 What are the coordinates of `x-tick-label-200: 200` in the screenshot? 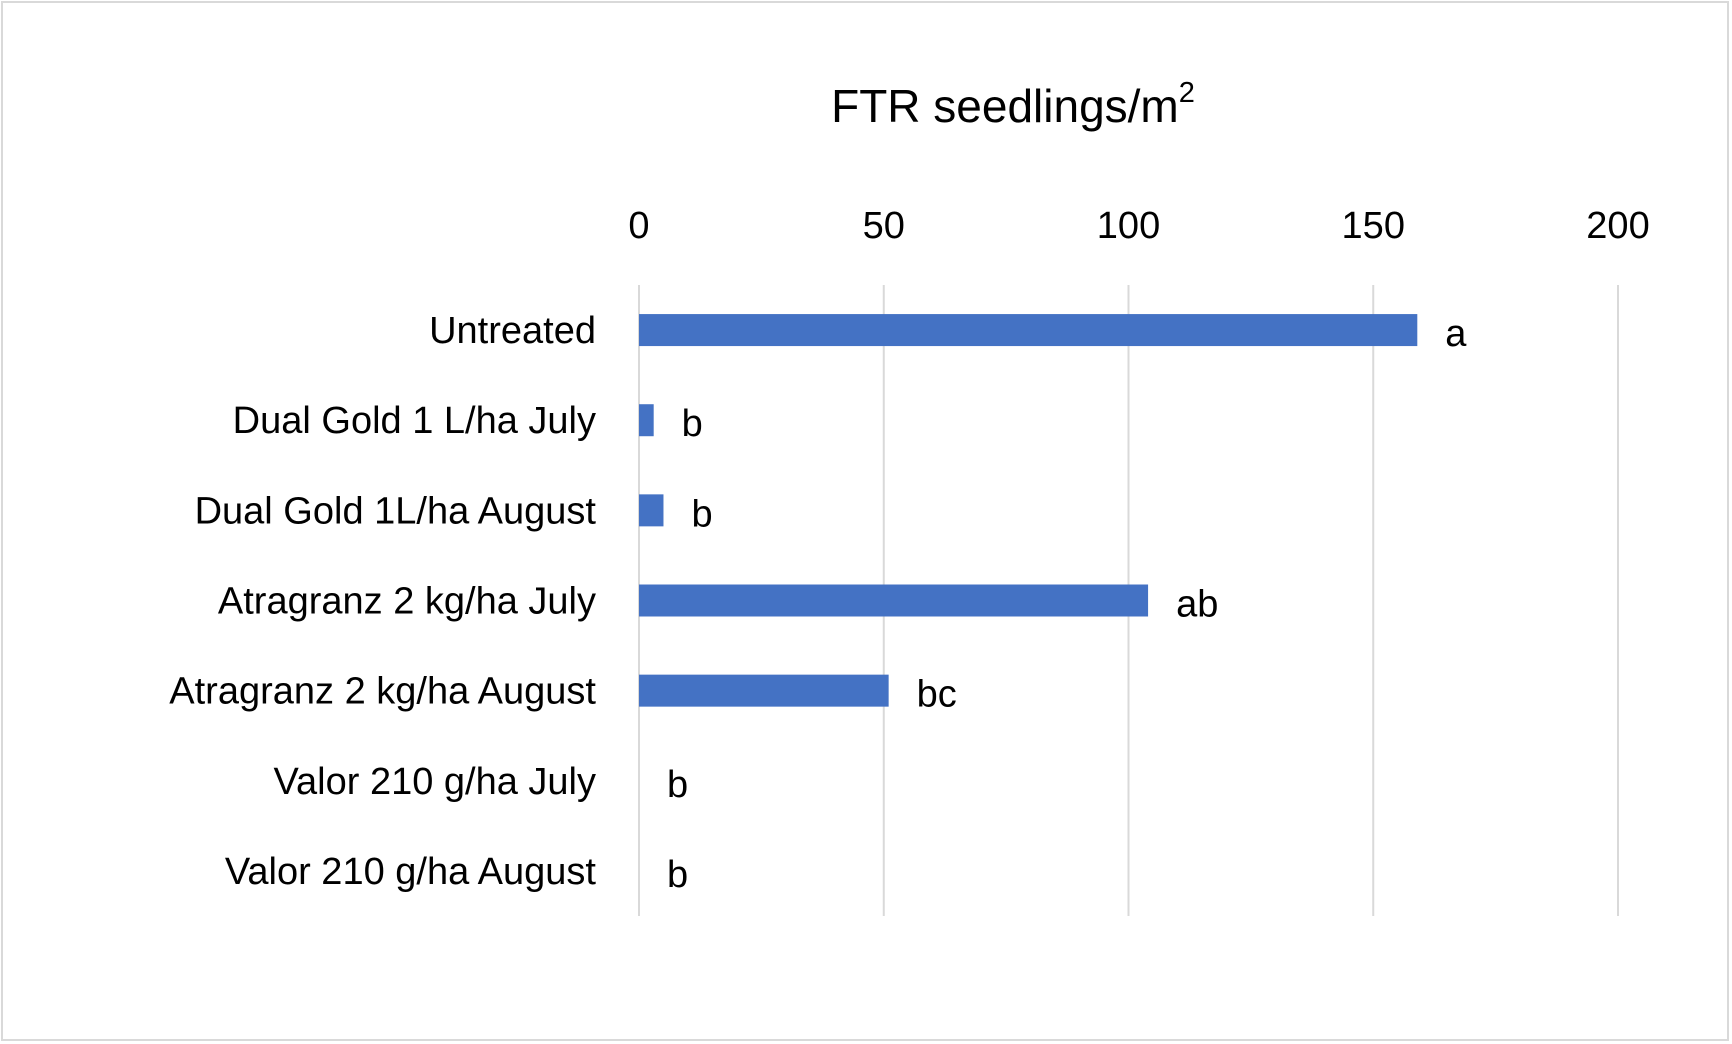 It's located at (1617, 226).